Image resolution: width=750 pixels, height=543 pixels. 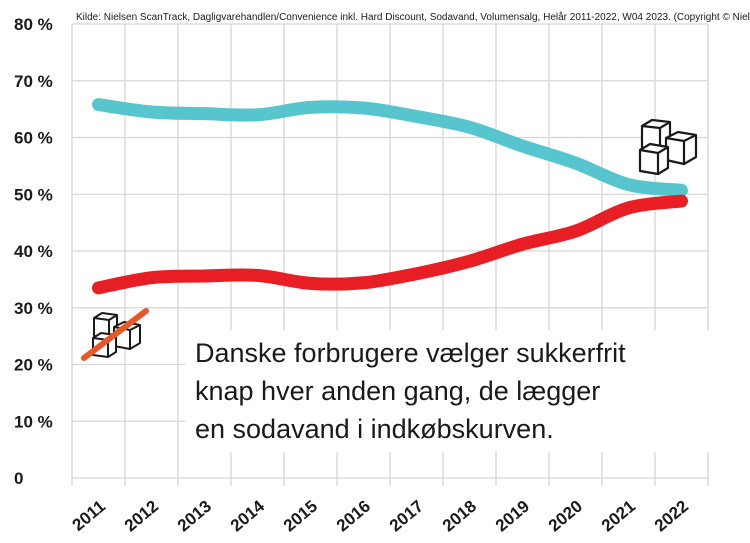 What do you see at coordinates (671, 516) in the screenshot?
I see `x-tick-label: 2022` at bounding box center [671, 516].